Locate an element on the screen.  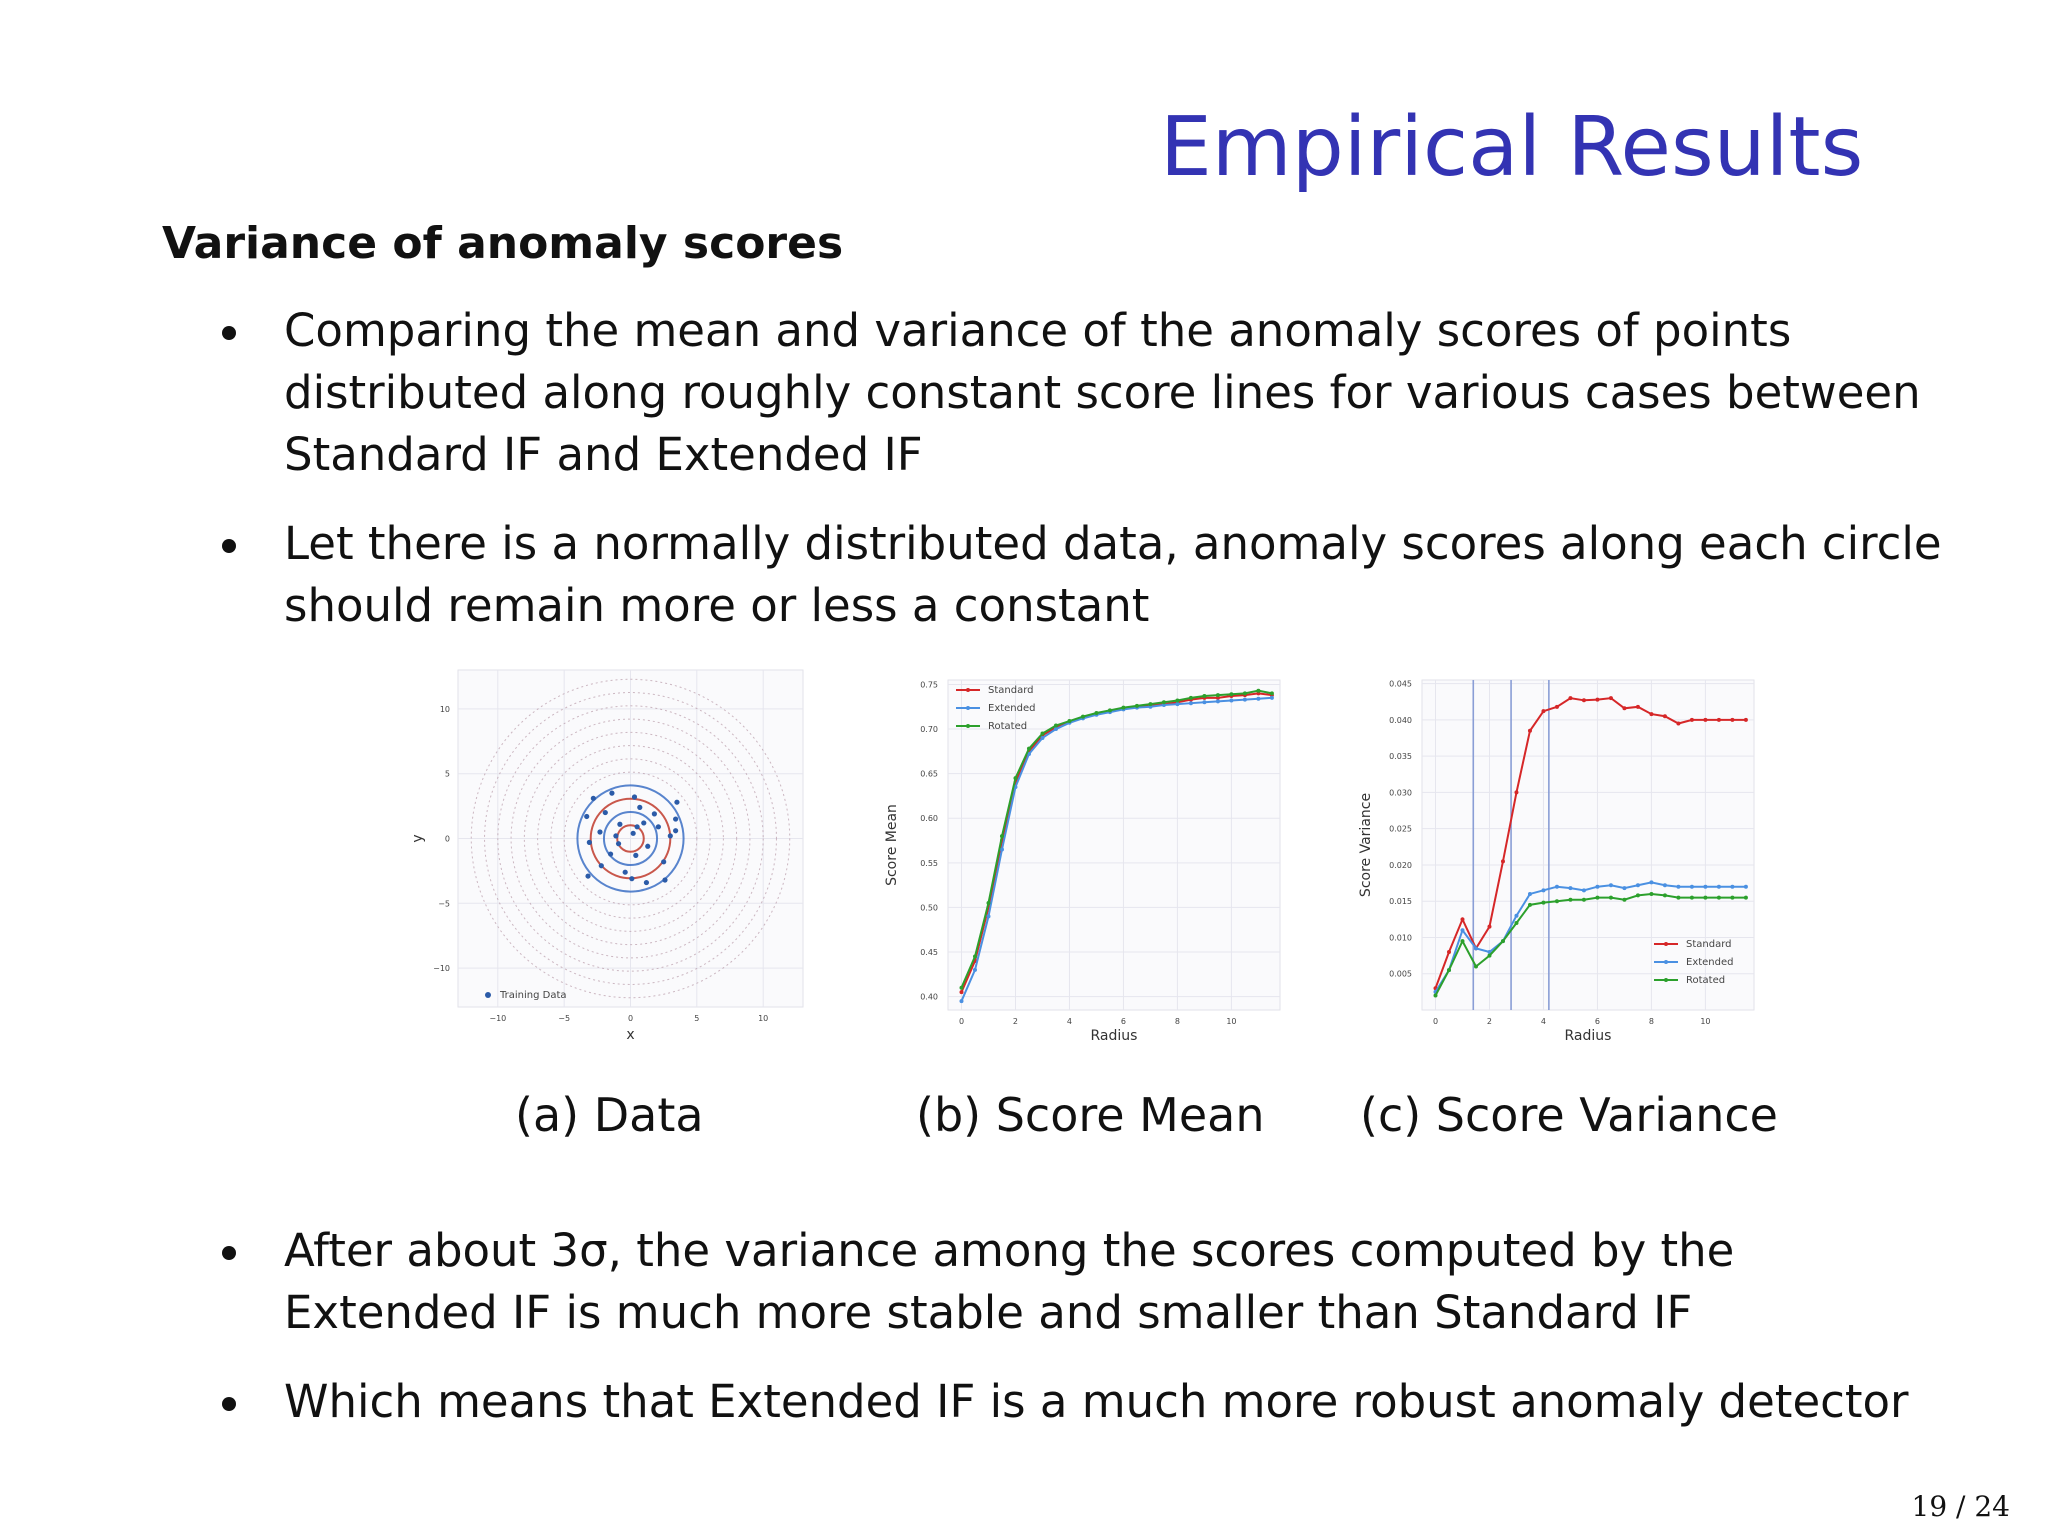
y-tick-label: 0.40 is located at coordinates (929, 997).